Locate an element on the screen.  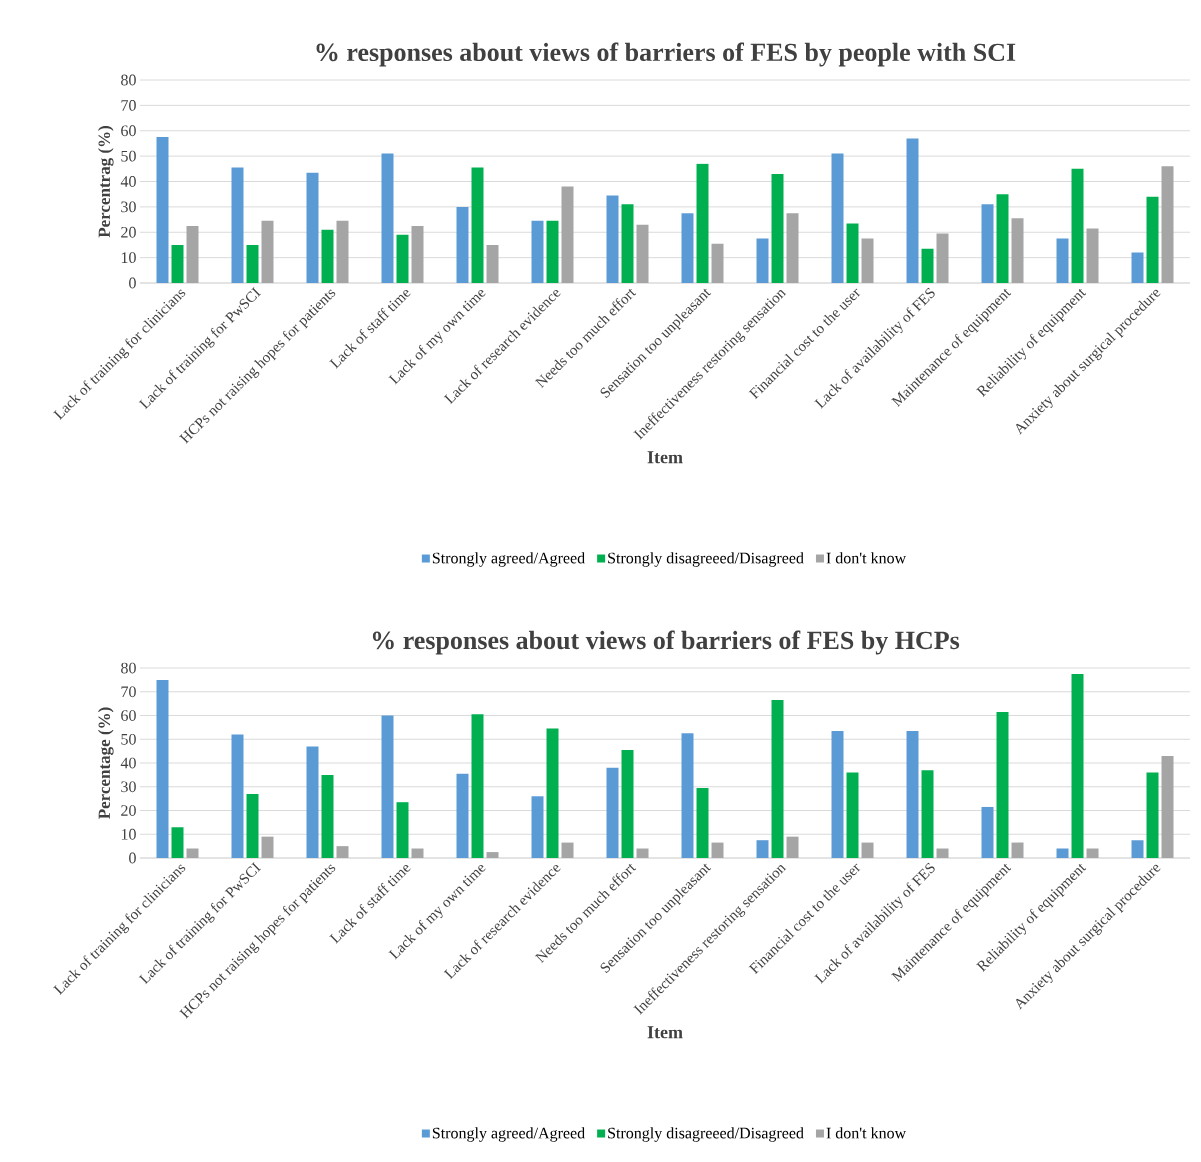
chart-title: % responses about views of barriers of FES by people with SCI is located at coordinates (666, 54).